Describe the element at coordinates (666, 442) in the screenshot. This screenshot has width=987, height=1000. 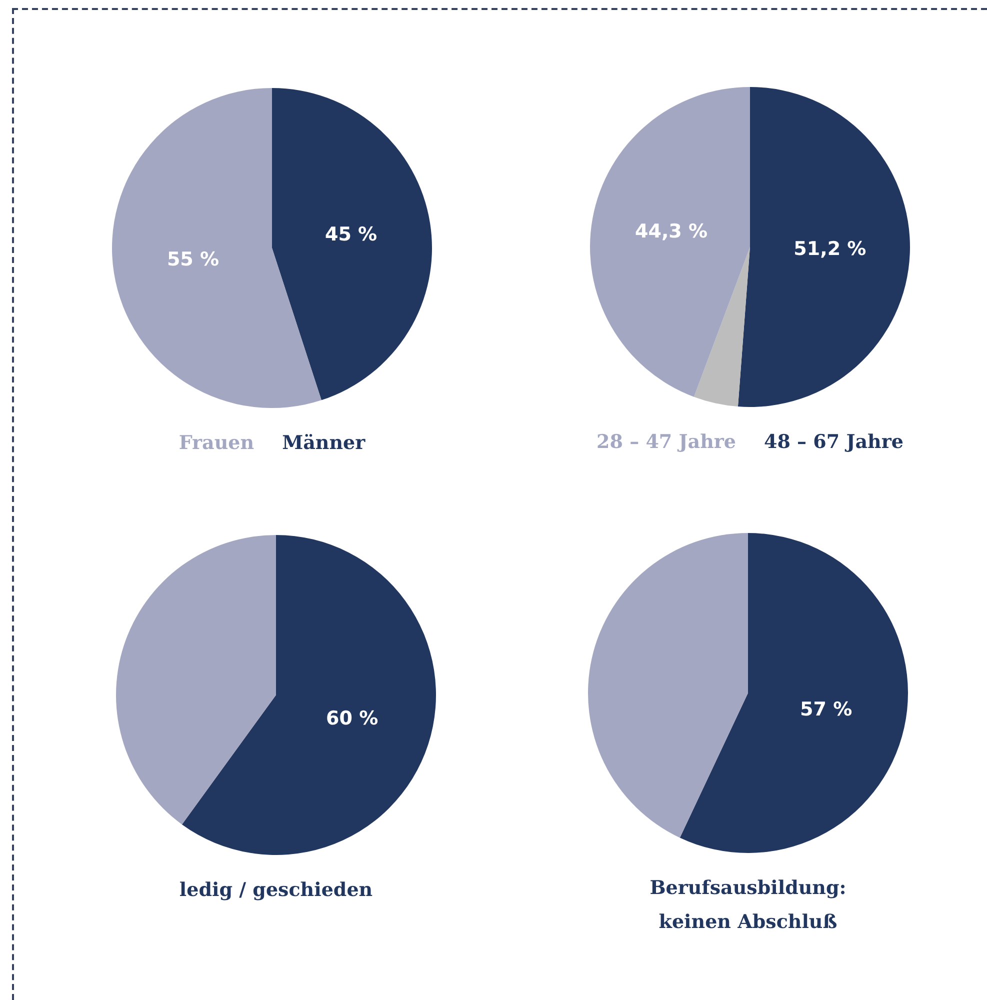
I see `slice-label: 28 – 47 Jahre` at that location.